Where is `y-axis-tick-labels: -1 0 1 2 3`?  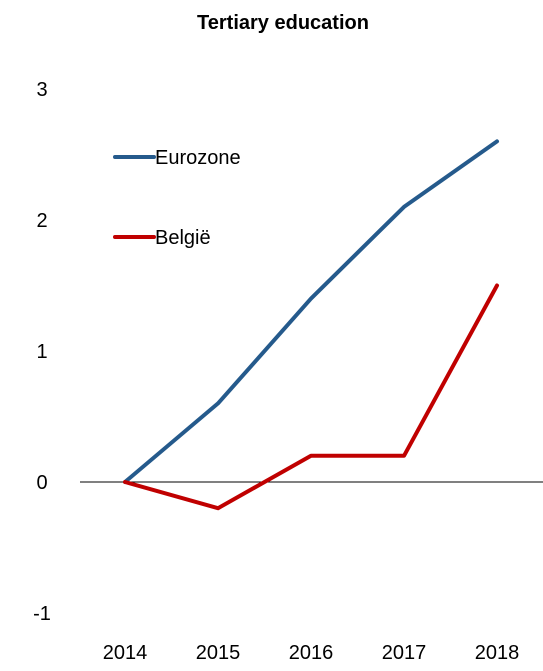 y-axis-tick-labels: -1 0 1 2 3 is located at coordinates (42, 352).